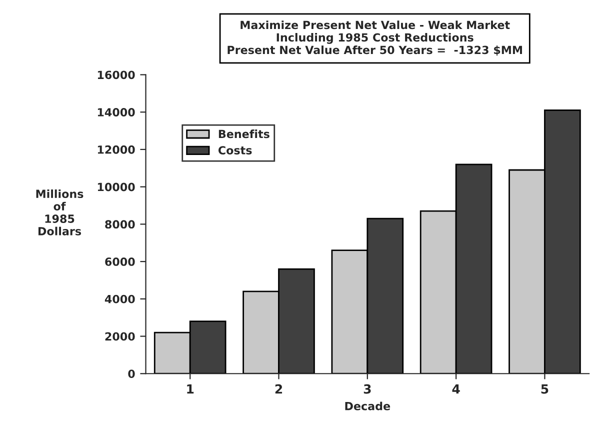  I want to click on x-tick-label: 1, so click(190, 389).